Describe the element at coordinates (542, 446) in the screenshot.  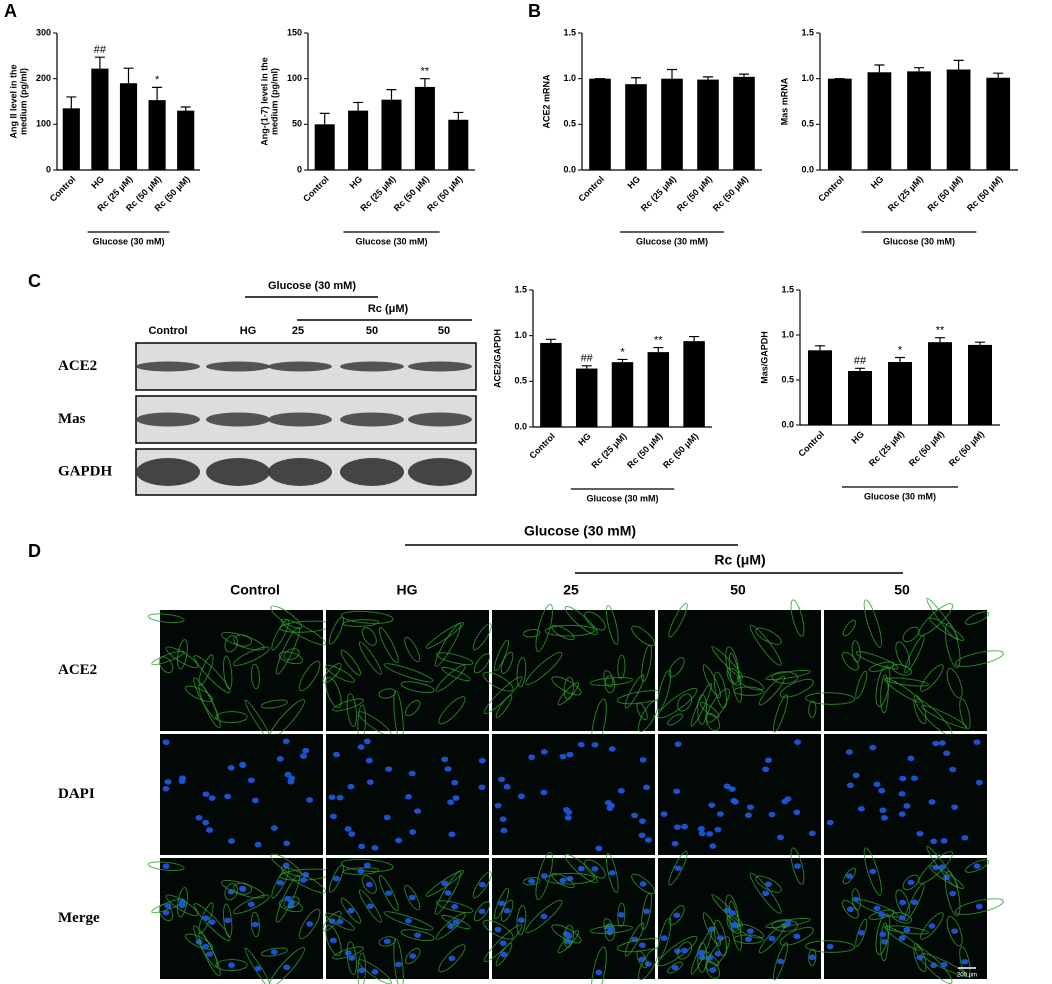
I see `x-tick-label: Control` at that location.